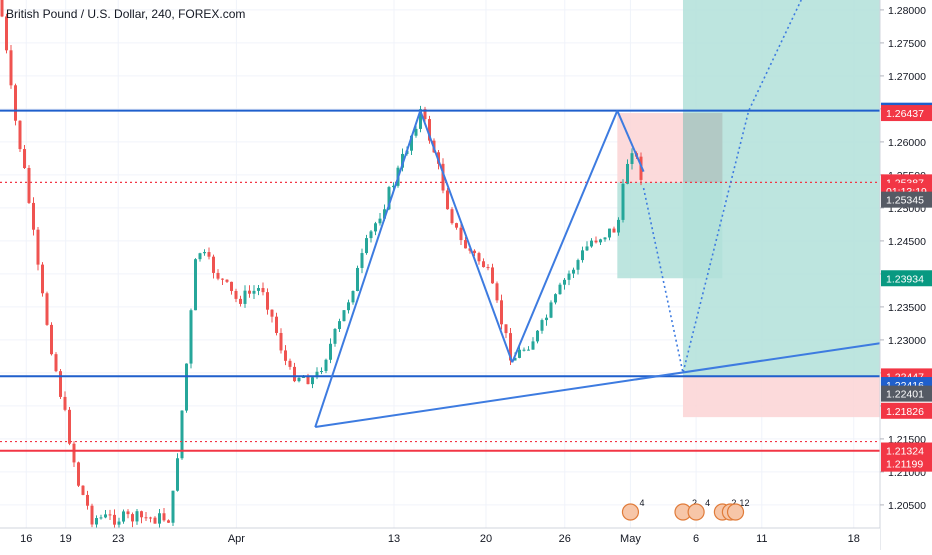 Image resolution: width=932 pixels, height=555 pixels. I want to click on price-tick-label: 1.23500, so click(907, 308).